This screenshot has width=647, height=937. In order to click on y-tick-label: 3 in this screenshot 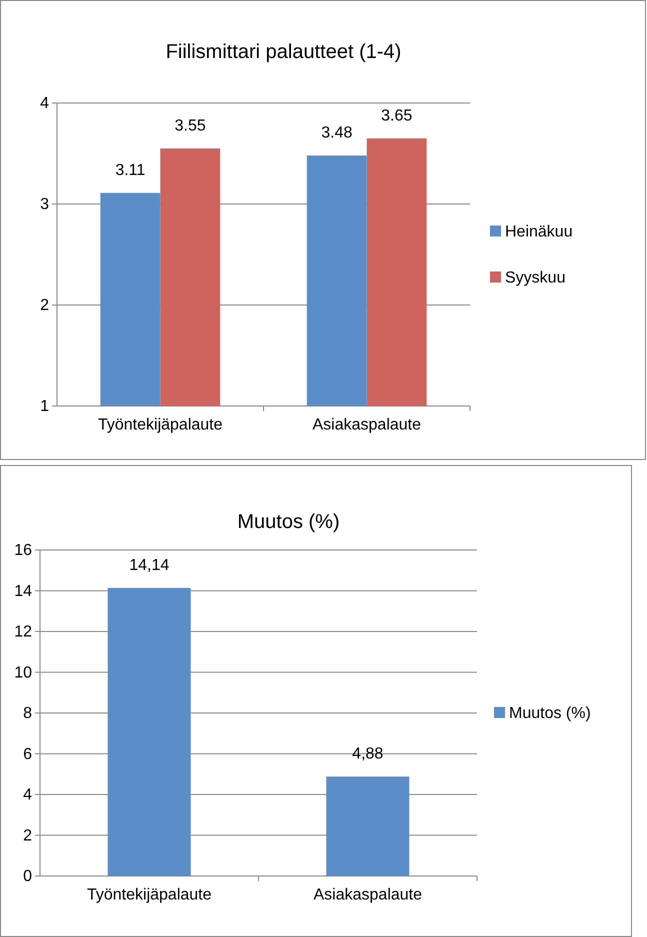, I will do `click(45, 205)`.